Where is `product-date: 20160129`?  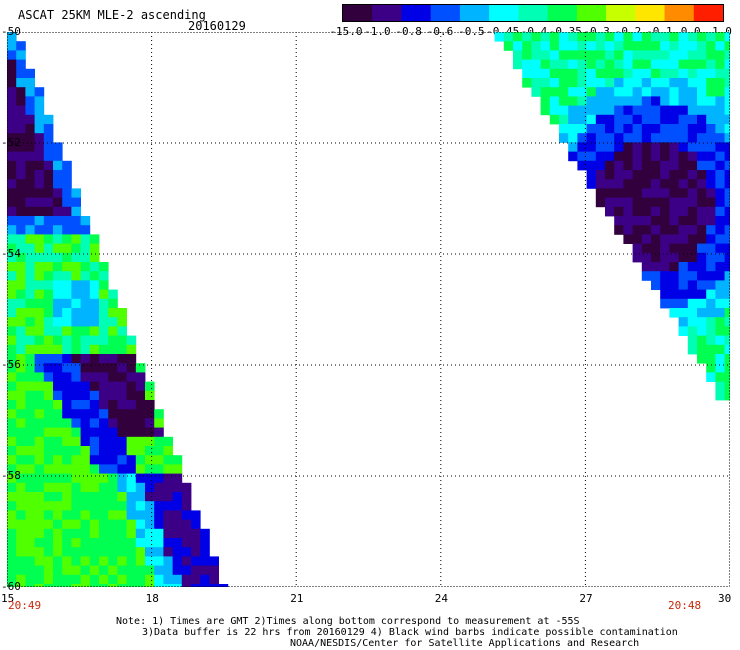
product-date: 20160129 is located at coordinates (217, 26).